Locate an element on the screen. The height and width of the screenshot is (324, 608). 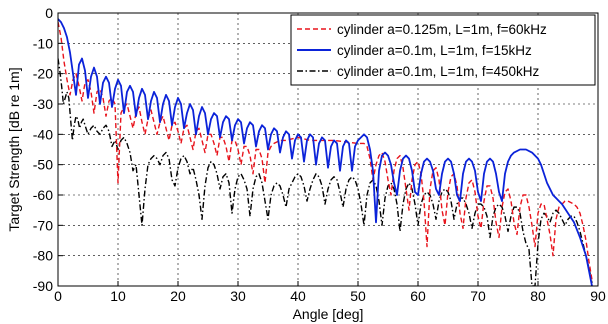
legend-box is located at coordinates (443, 50).